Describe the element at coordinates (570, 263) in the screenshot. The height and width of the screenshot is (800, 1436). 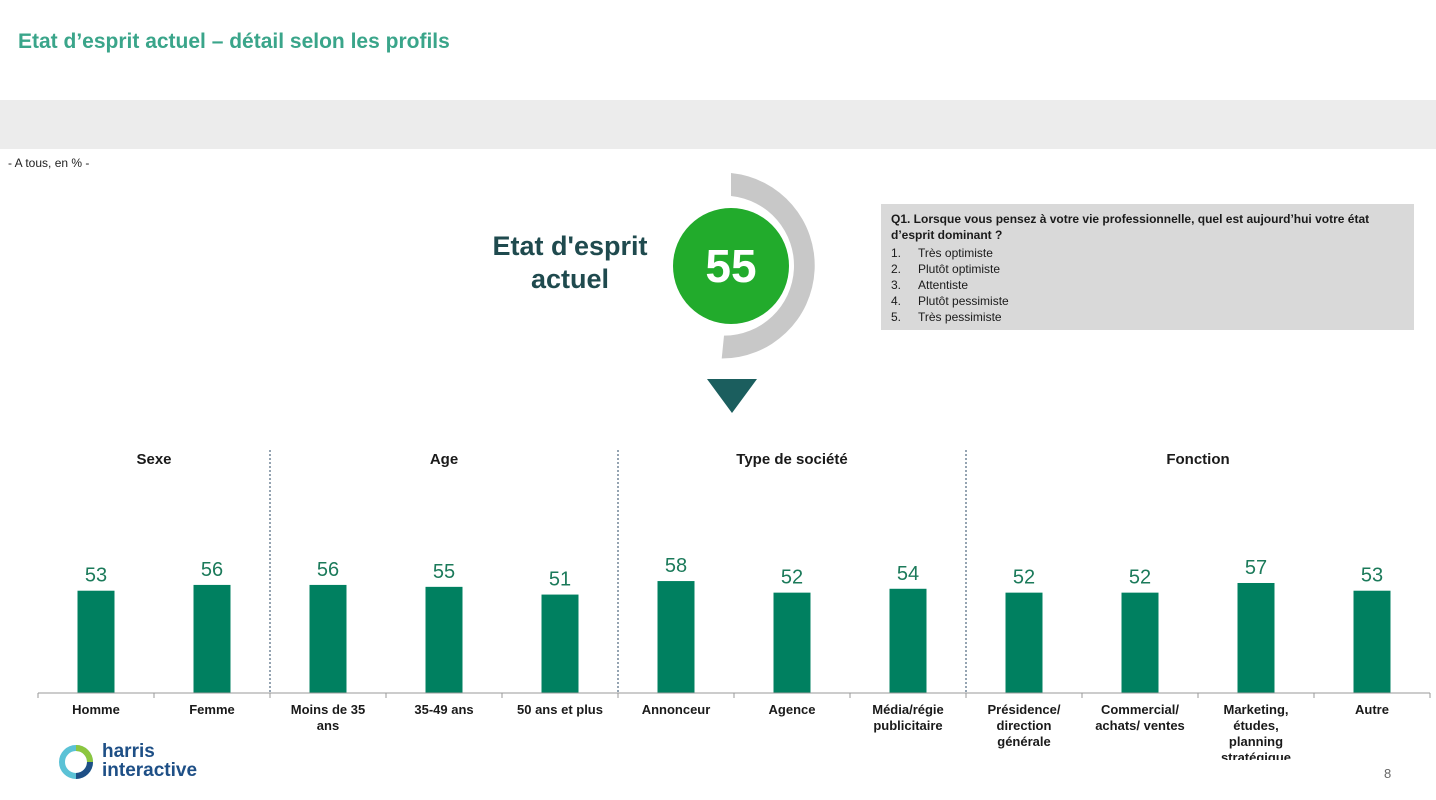
I see `gauge-label: Etat d'esprit actuel` at that location.